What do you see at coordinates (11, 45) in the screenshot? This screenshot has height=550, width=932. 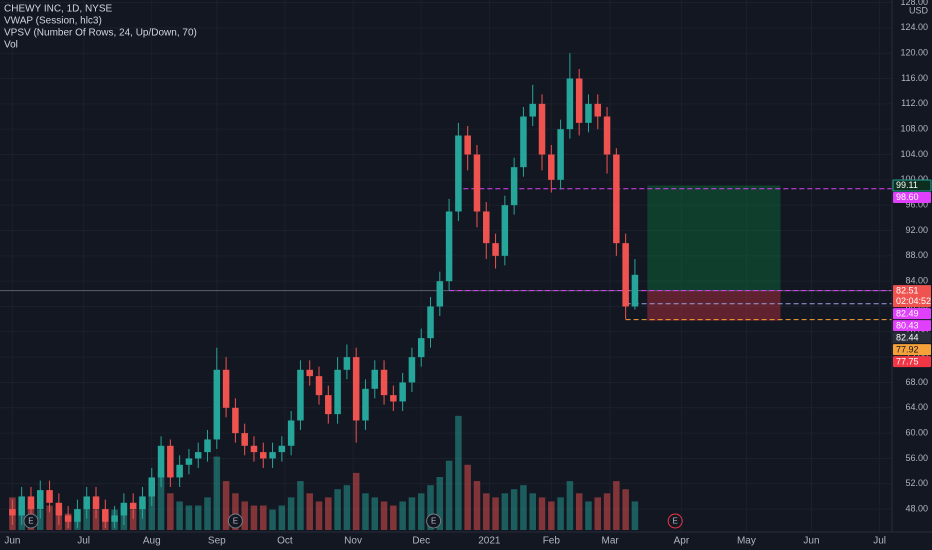 I see `indicator: Vol` at bounding box center [11, 45].